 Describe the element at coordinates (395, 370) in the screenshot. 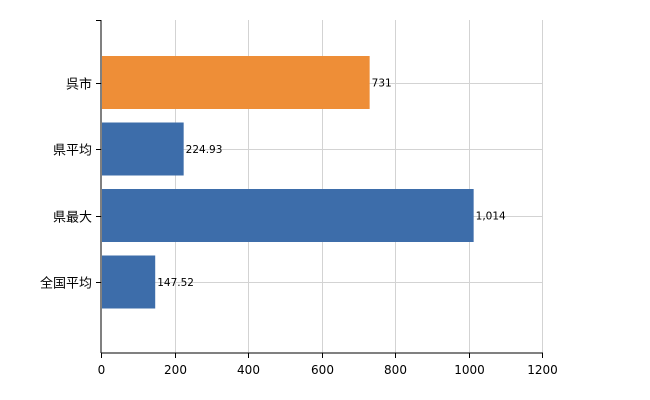

I see `x-tick-label: 800` at that location.